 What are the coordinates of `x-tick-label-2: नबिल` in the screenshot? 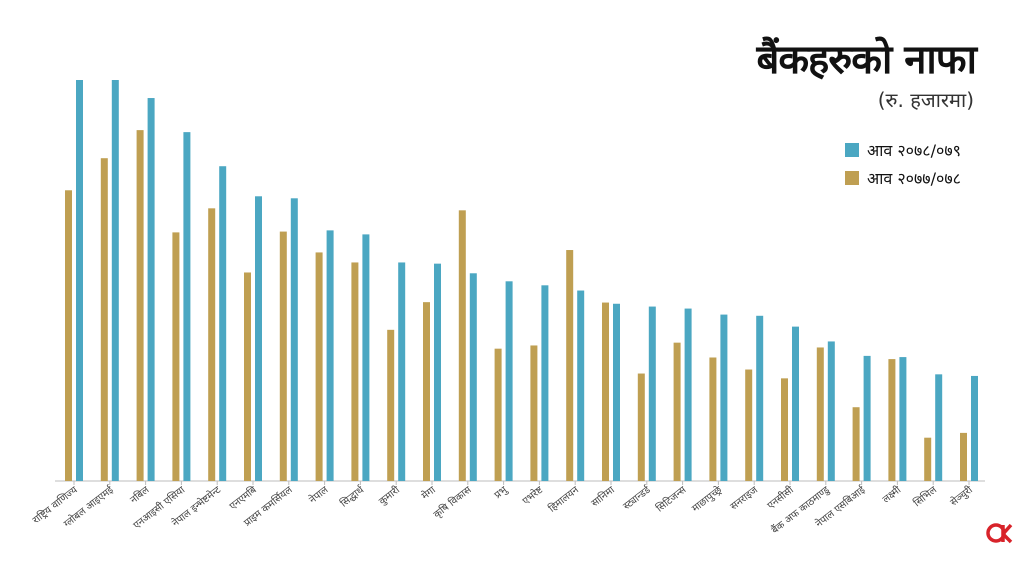 It's located at (140, 495).